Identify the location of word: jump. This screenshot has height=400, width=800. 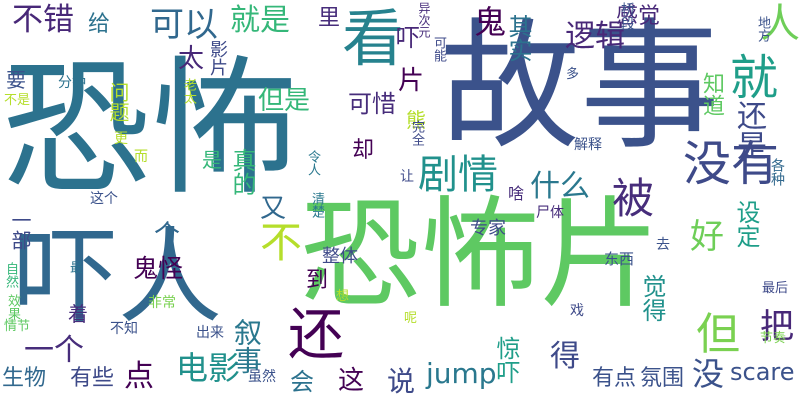
(461, 373).